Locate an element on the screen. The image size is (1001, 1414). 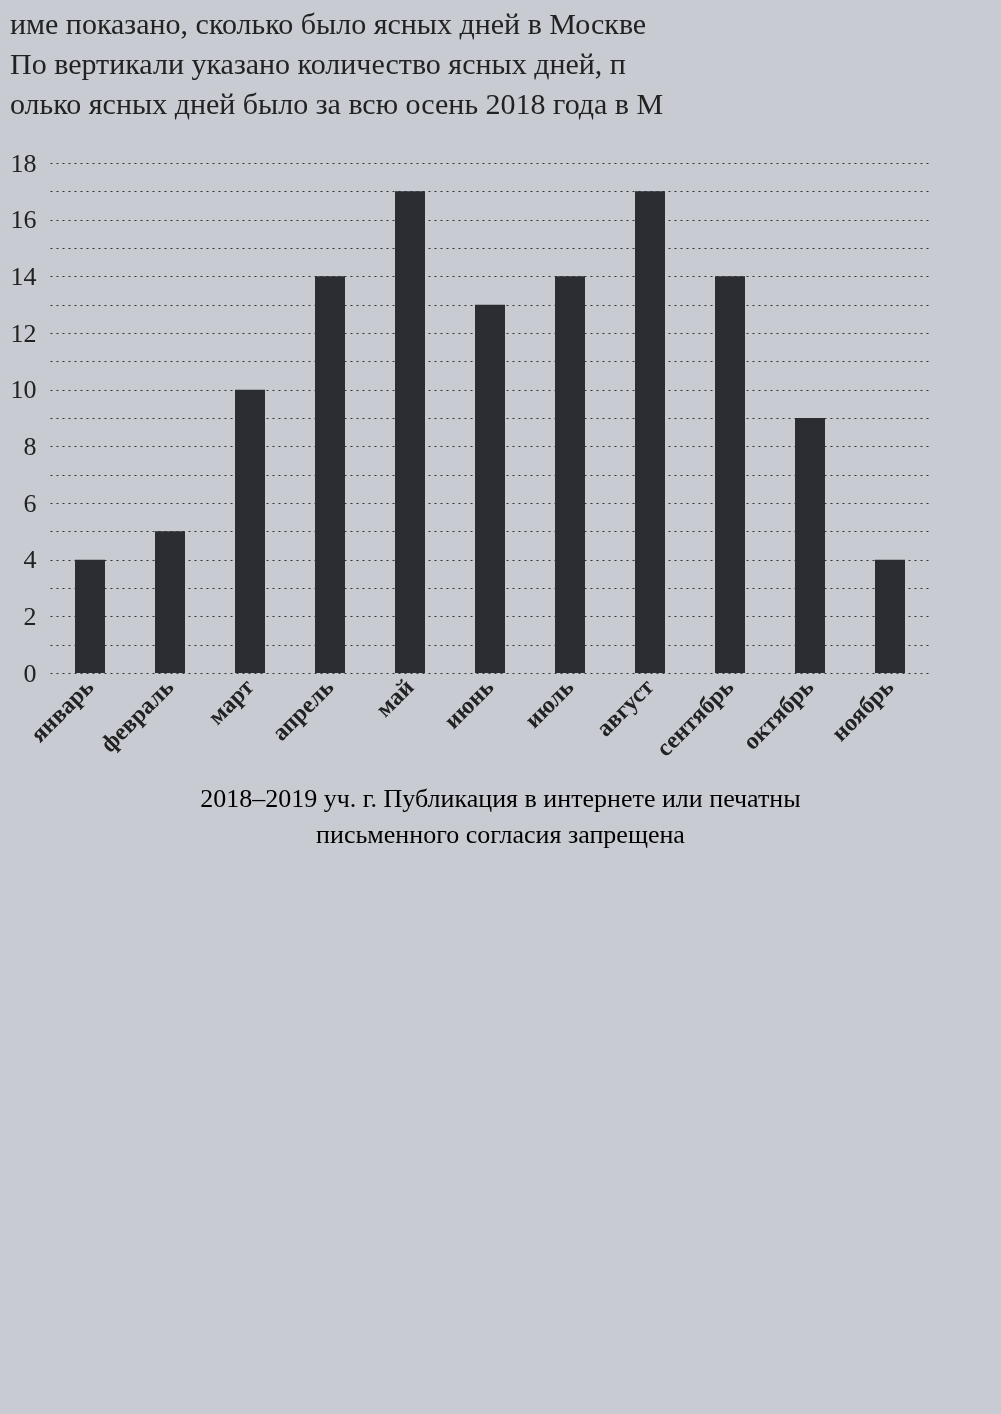
y-tick-label: 6 is located at coordinates (30, 503).